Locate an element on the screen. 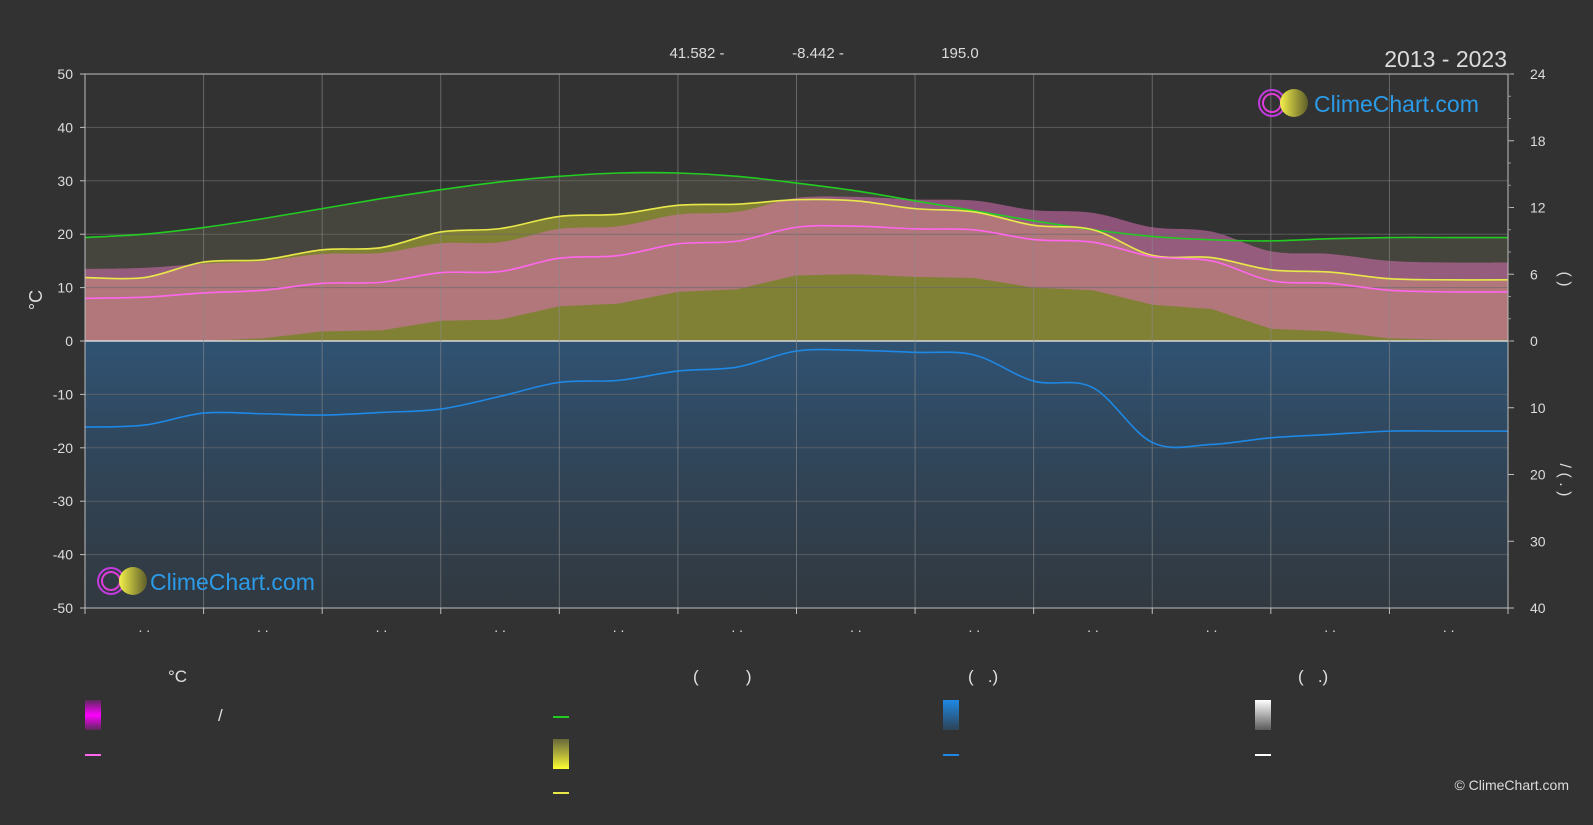 This screenshot has width=1593, height=825. legend-rain-header: ( .) is located at coordinates (983, 676).